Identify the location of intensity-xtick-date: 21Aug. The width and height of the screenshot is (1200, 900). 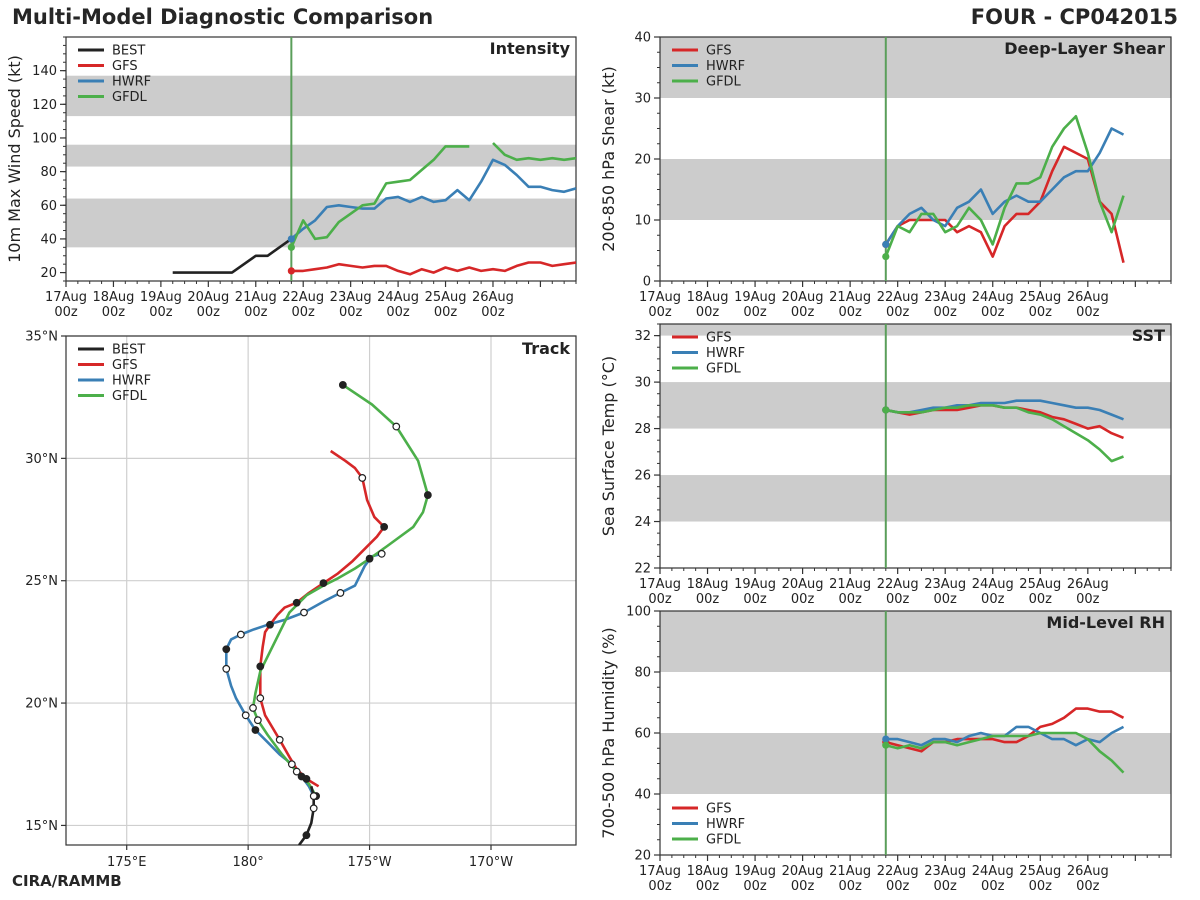
(256, 297).